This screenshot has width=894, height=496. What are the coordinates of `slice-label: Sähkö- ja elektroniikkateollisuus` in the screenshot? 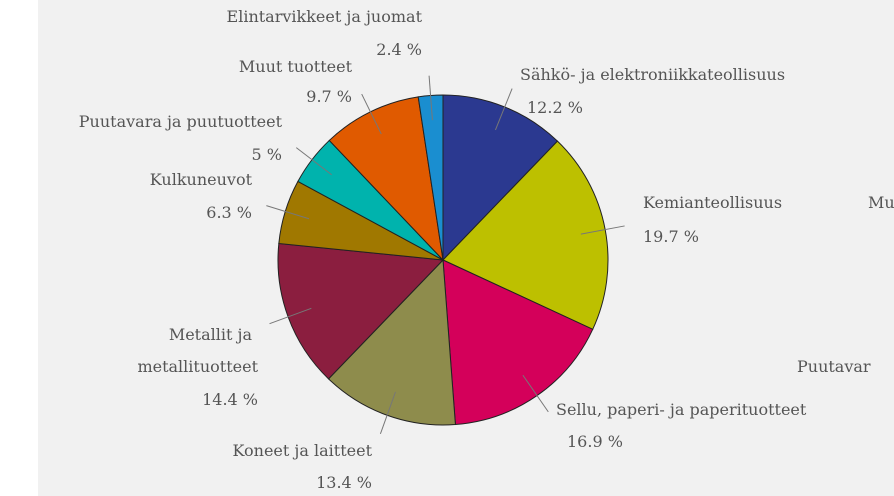 It's located at (652, 74).